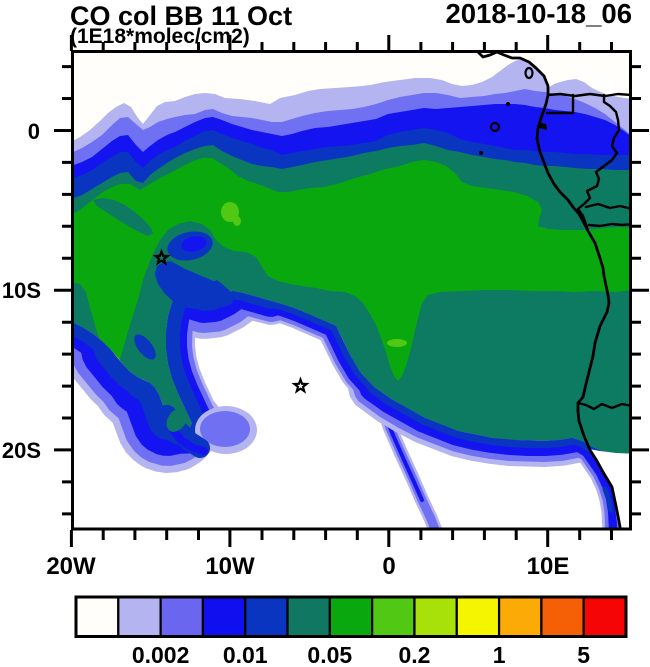 The width and height of the screenshot is (650, 667). What do you see at coordinates (181, 16) in the screenshot?
I see `svg-text: CO col BB 11 Oct` at bounding box center [181, 16].